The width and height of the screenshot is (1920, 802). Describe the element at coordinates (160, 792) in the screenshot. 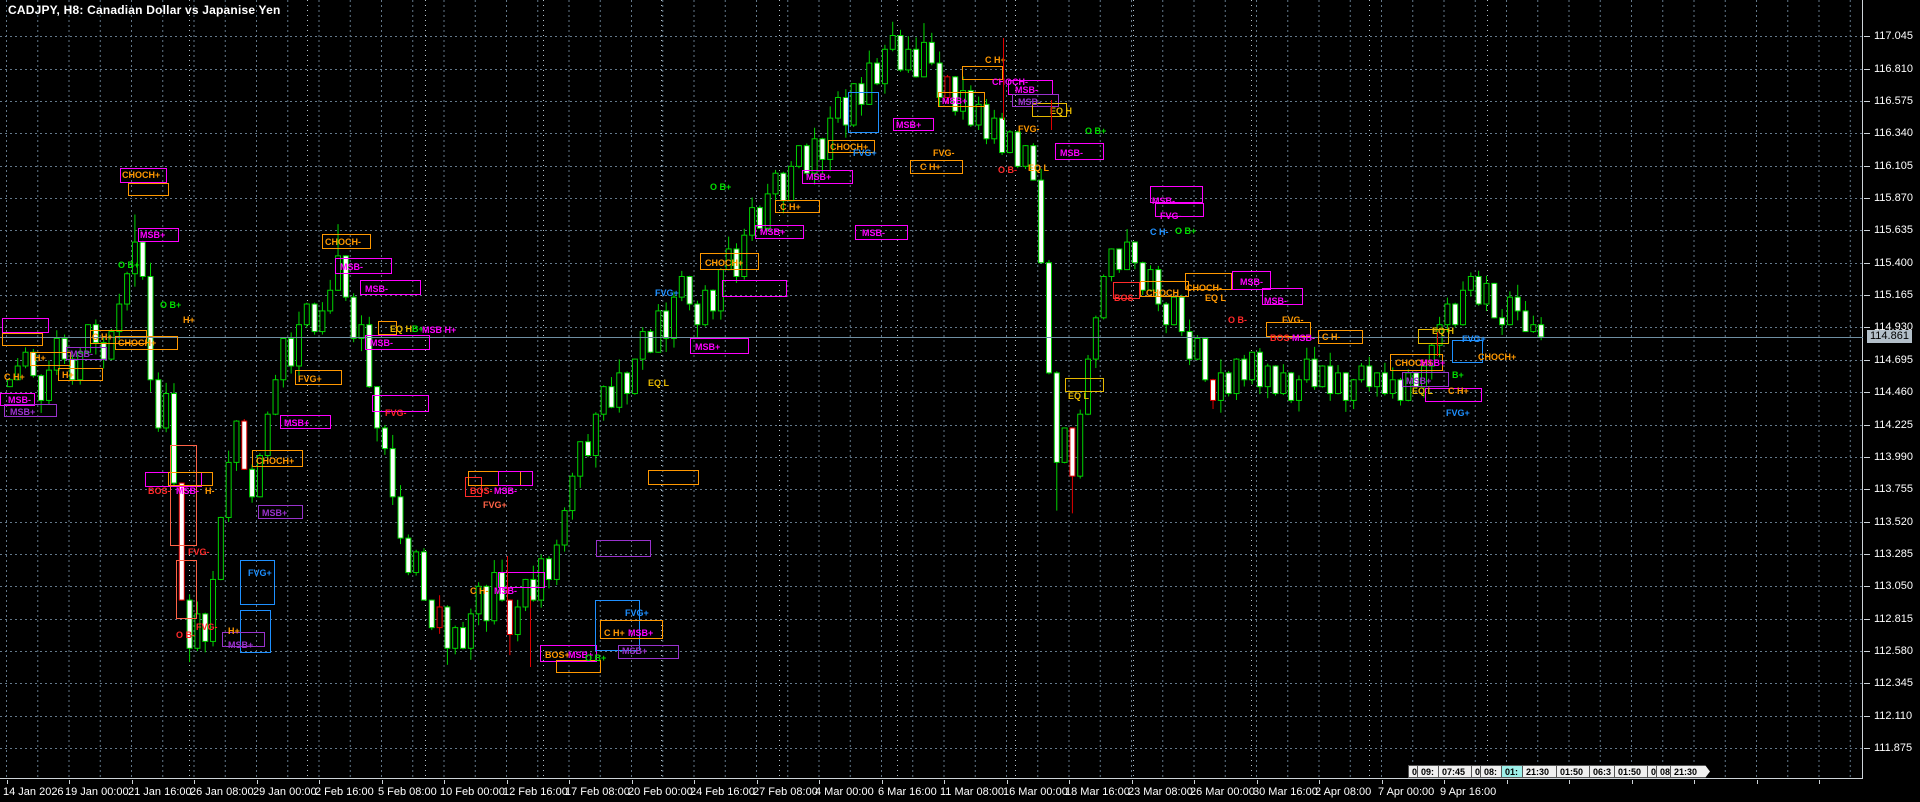

I see `time-tick-label: 21 Jan 16:00` at that location.